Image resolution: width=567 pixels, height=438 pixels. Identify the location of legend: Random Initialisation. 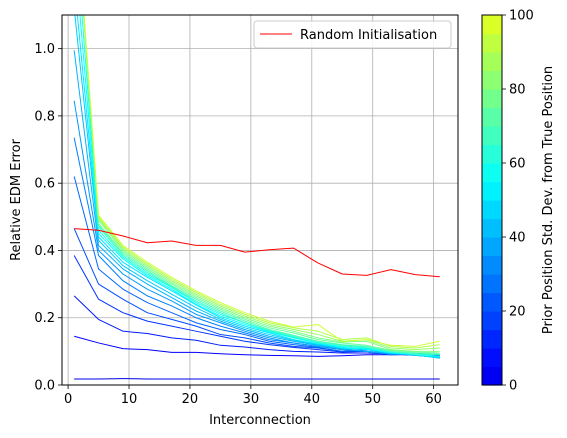
(352, 34).